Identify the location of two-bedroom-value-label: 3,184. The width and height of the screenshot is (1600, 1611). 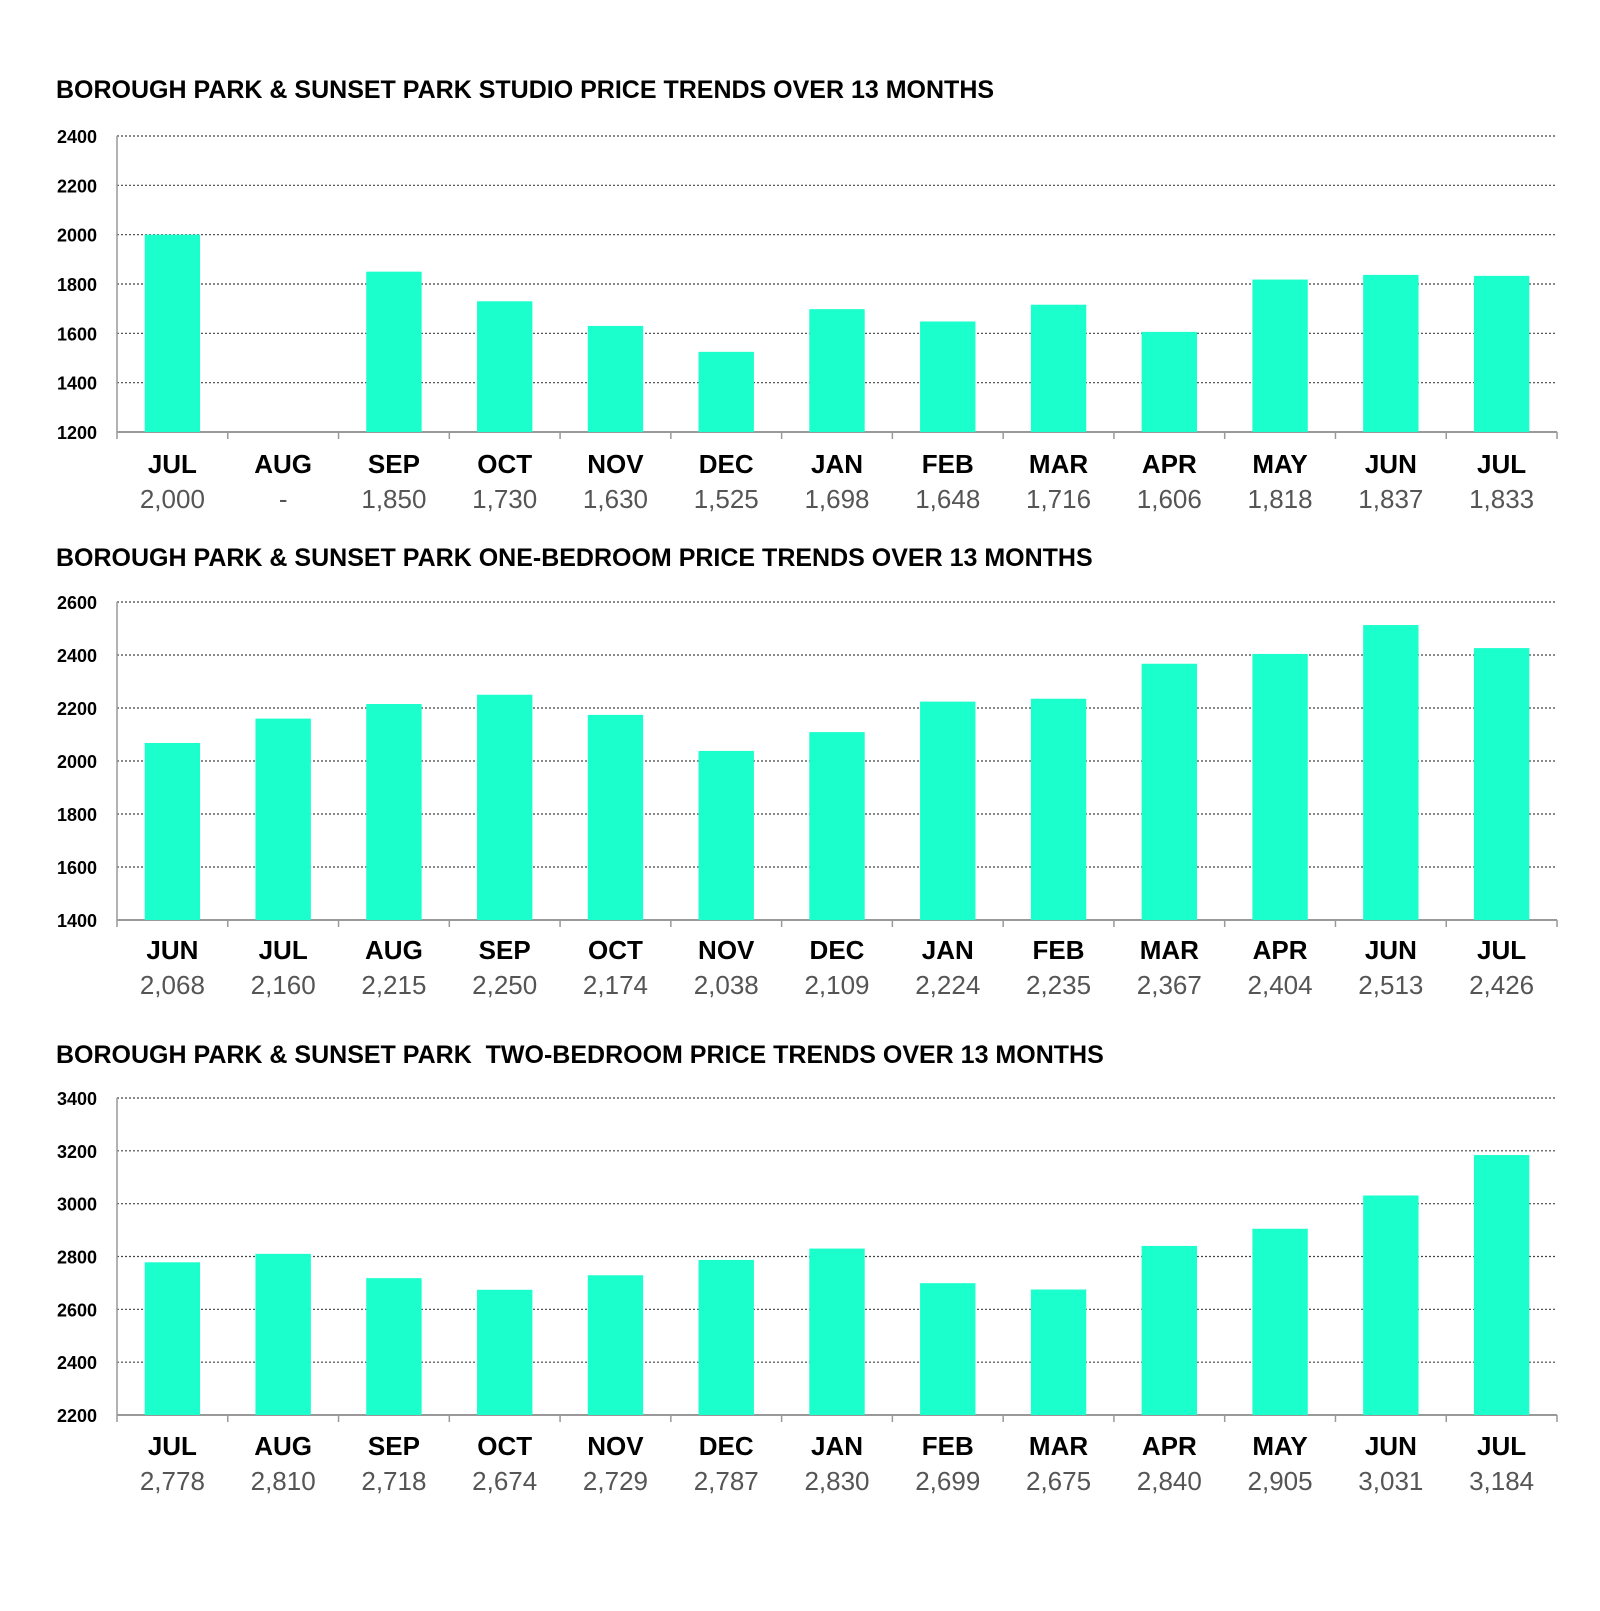
(1501, 1481).